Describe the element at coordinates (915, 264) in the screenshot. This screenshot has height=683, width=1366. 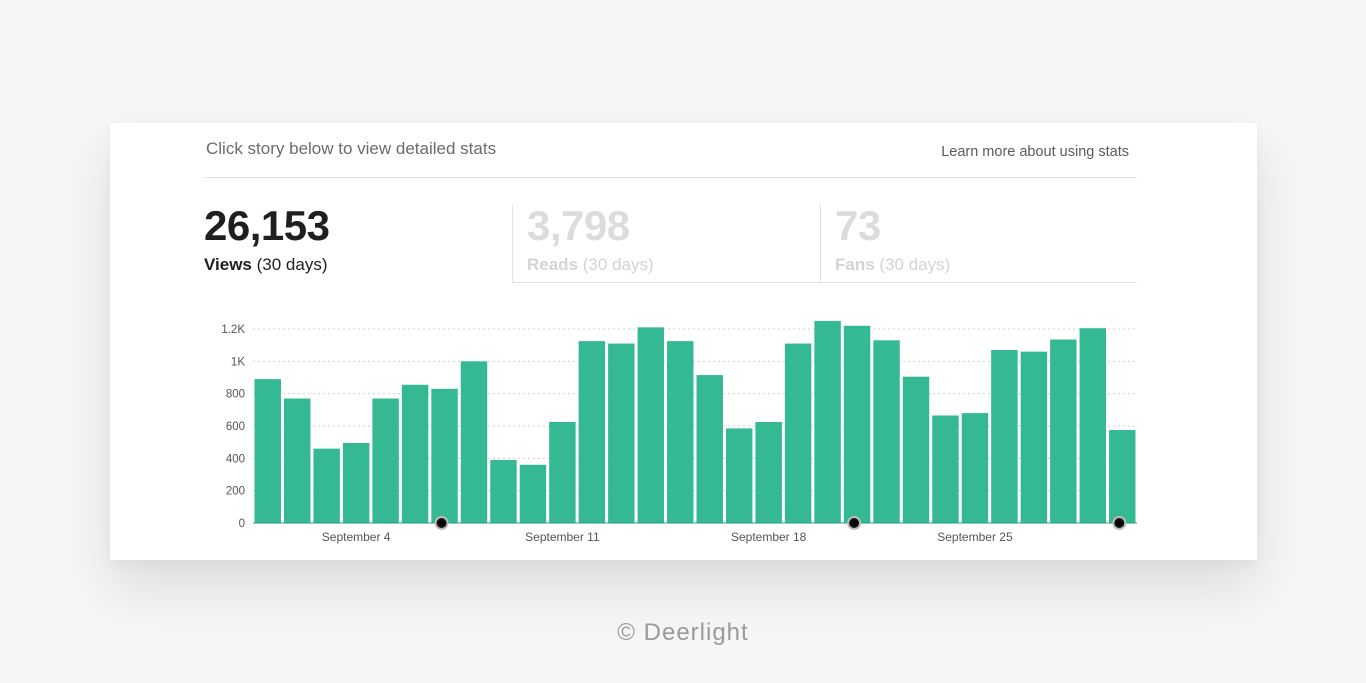
I see `fans-period: (30 days)` at that location.